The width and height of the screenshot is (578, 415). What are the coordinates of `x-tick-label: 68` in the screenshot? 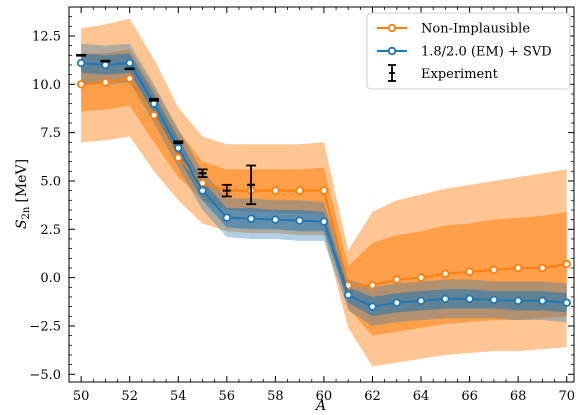 It's located at (518, 396).